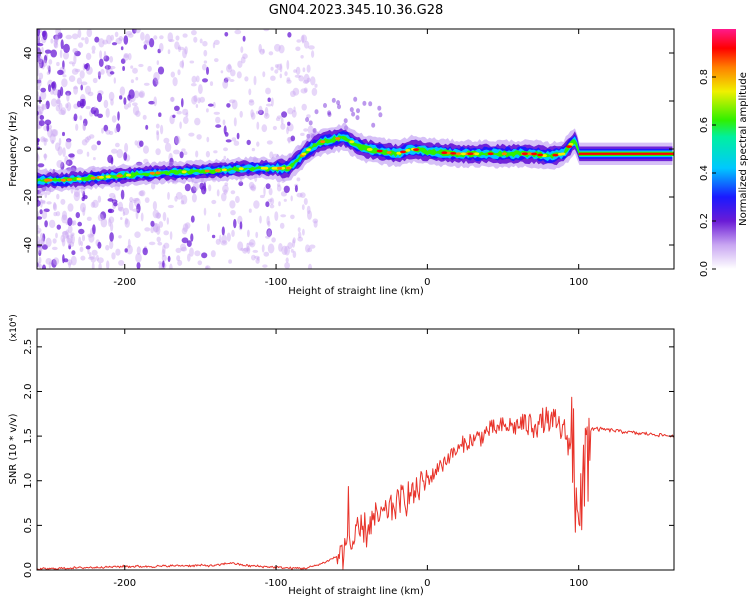 The image size is (750, 600). Describe the element at coordinates (707, 173) in the screenshot. I see `colorbar-ticks: 0.0 0.2 0.4 0.6 0.8` at that location.